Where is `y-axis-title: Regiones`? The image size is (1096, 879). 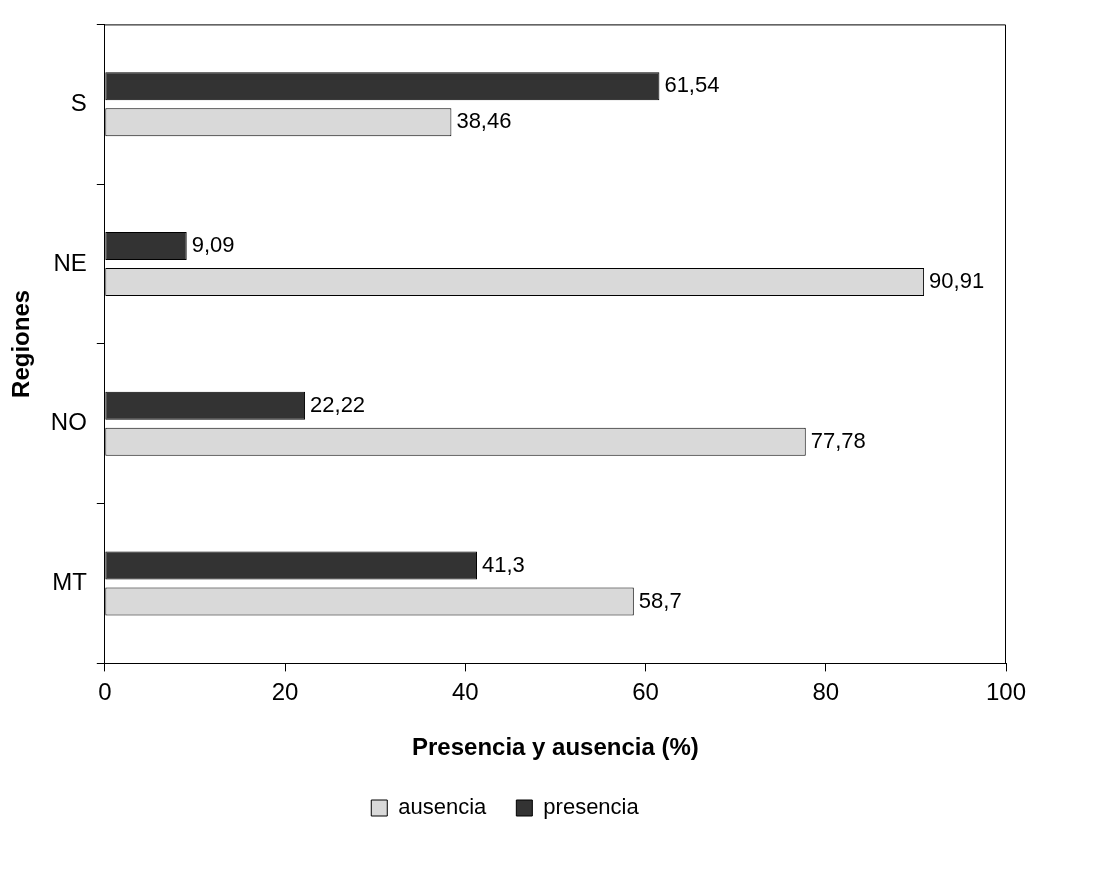
y-axis-title: Regiones is located at coordinates (21, 343).